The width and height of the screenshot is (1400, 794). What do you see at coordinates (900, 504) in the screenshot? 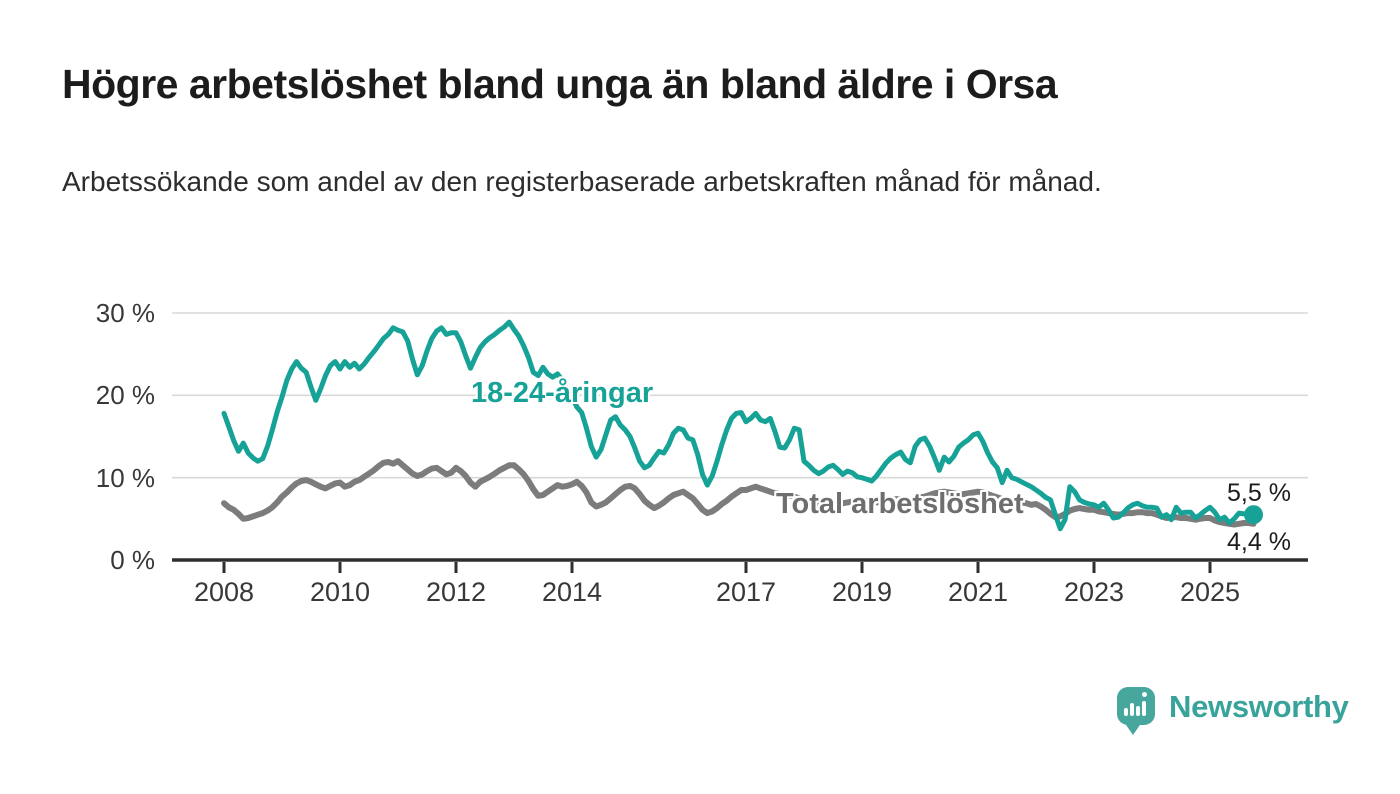
I see `series-label-total: Total arbetslöshet` at bounding box center [900, 504].